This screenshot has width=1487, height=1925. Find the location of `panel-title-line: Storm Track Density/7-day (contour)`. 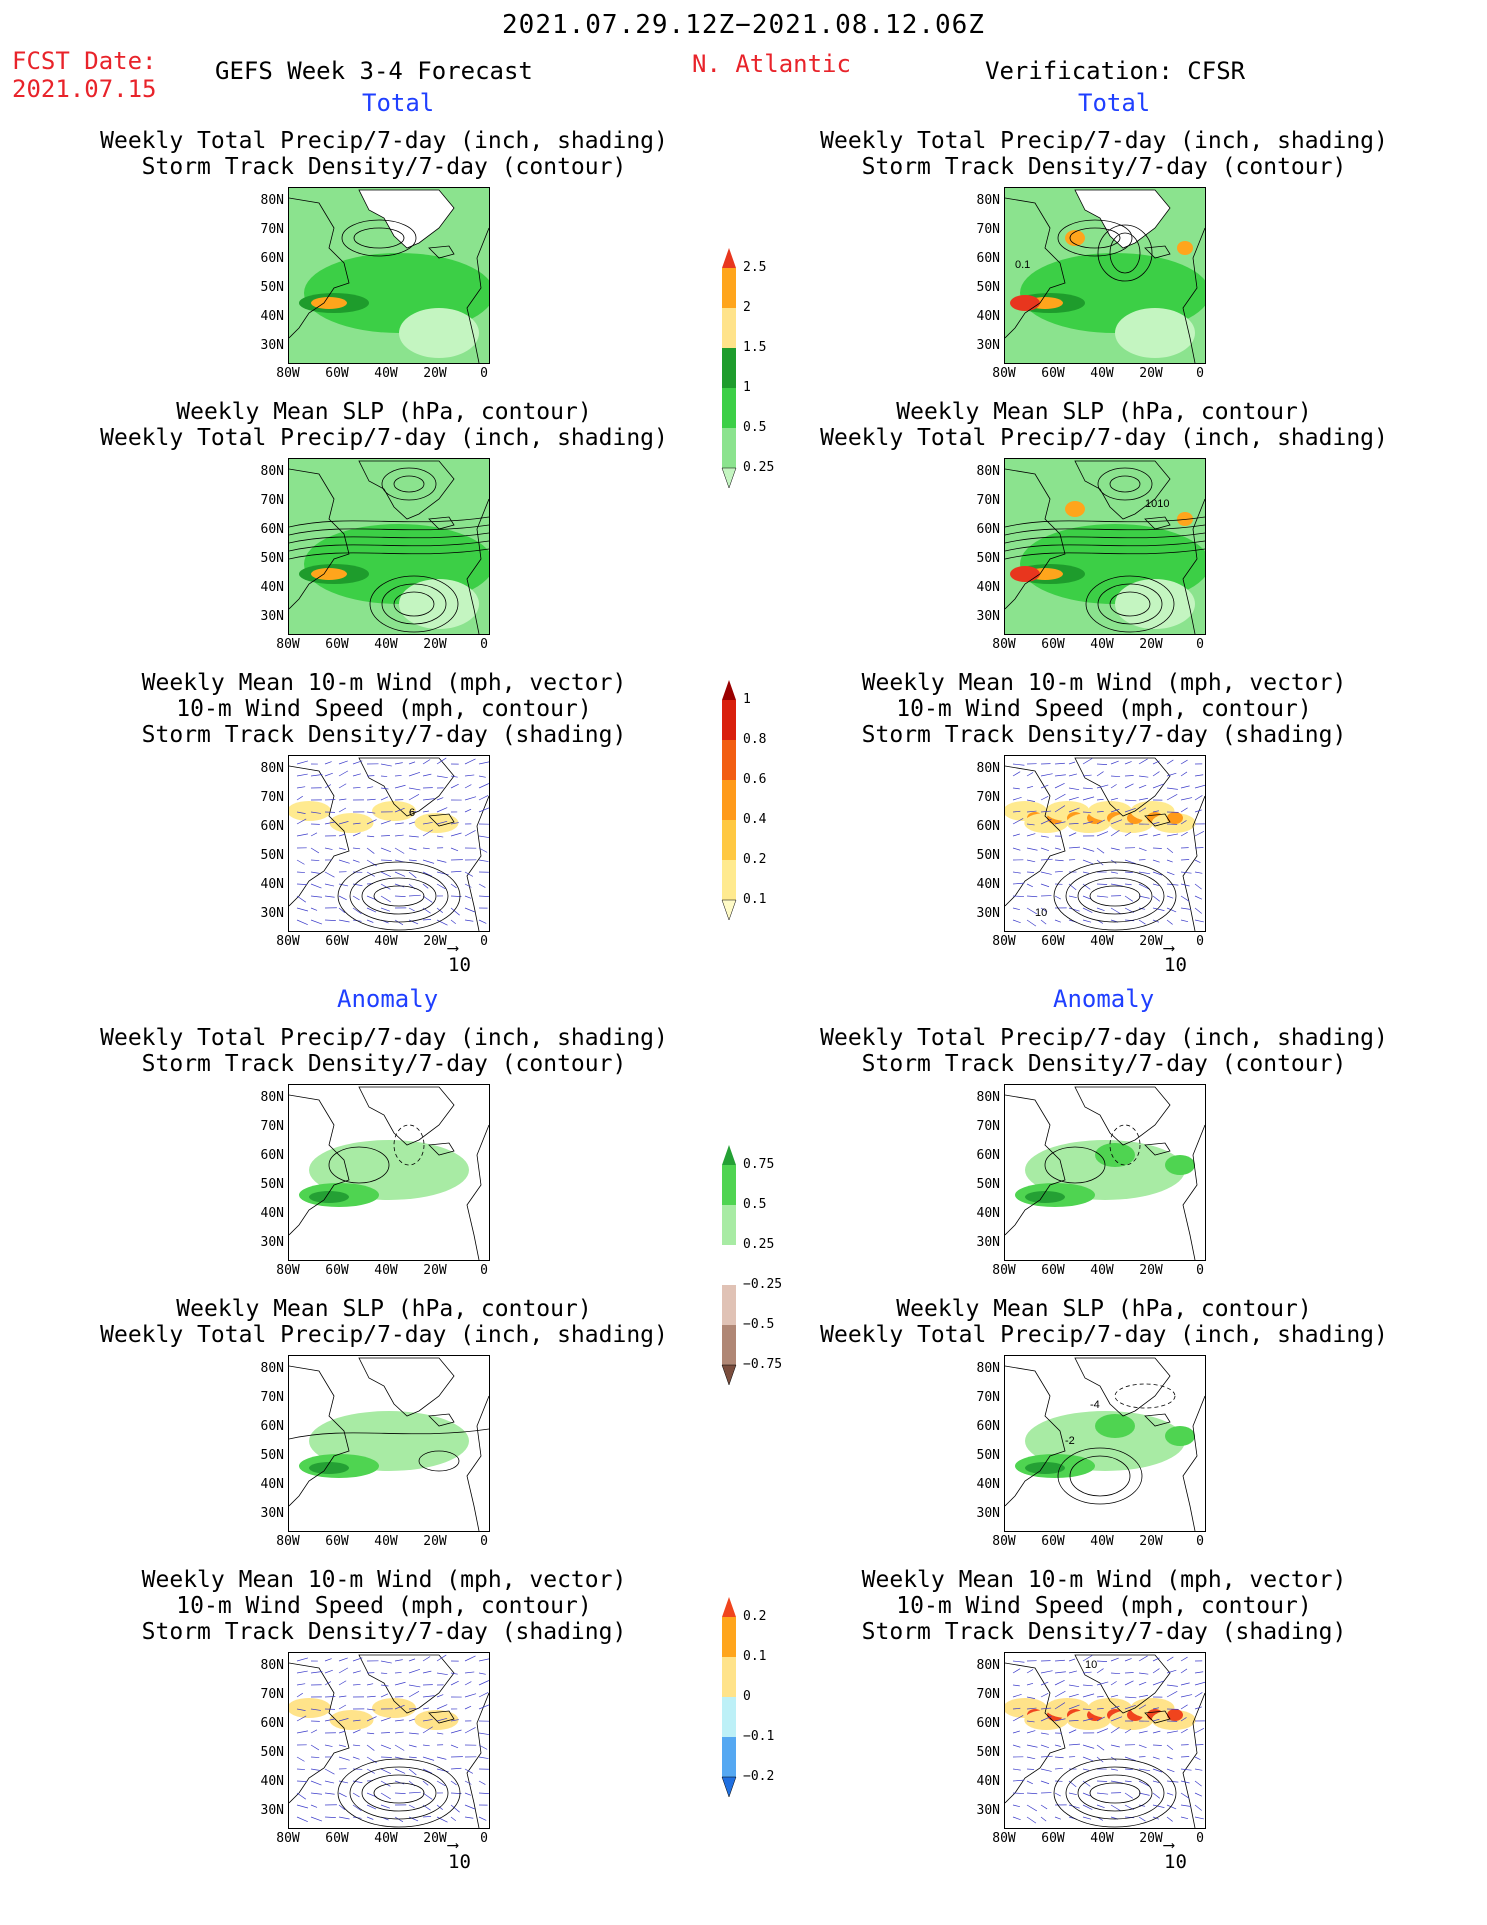

panel-title-line: Storm Track Density/7-day (contour) is located at coordinates (384, 1064).